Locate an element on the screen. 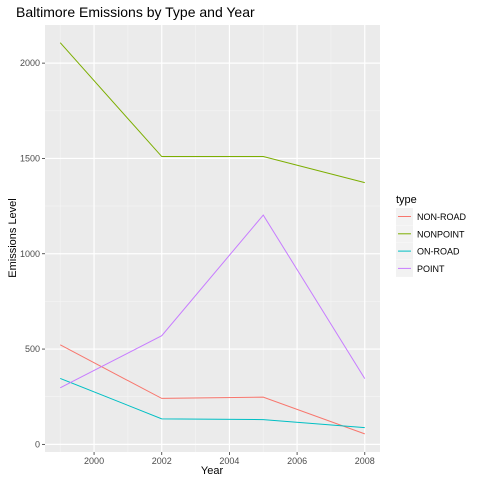  legend: type NON-ROAD NONPOINT ON-ROAD POINT is located at coordinates (431, 235).